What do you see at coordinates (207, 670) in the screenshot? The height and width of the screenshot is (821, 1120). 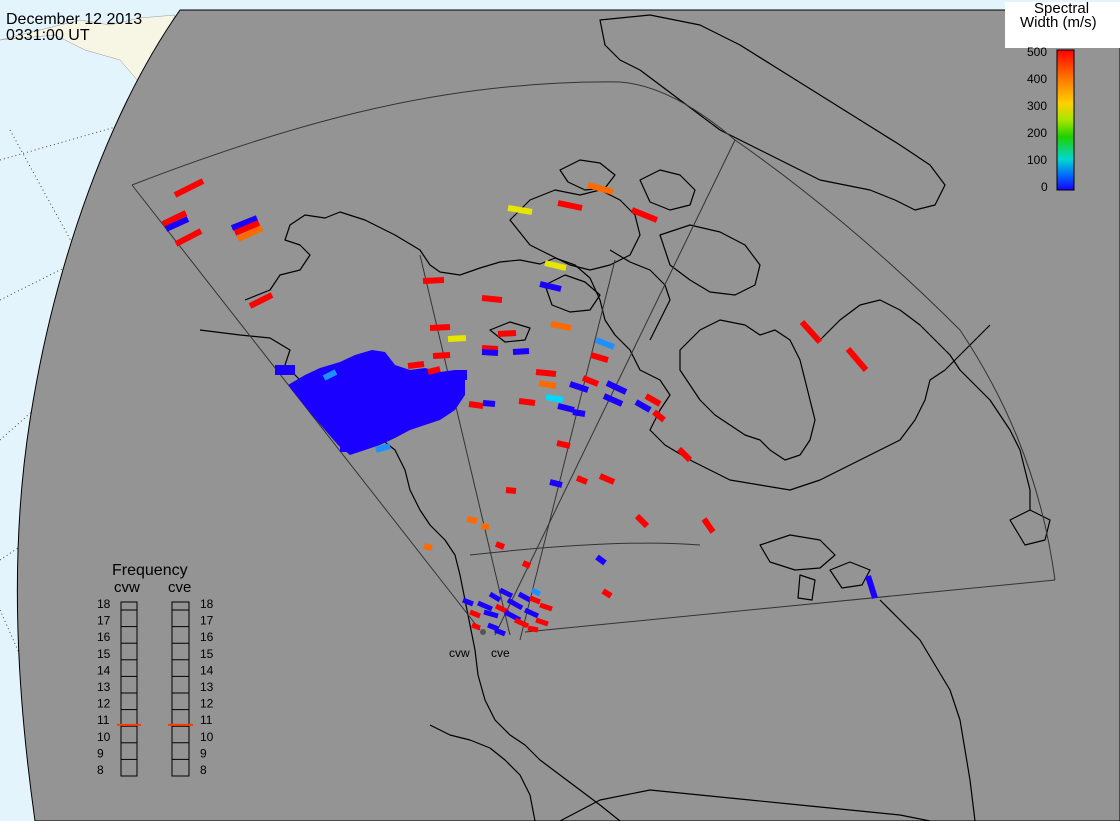 I see `frequency-level-right: 14` at bounding box center [207, 670].